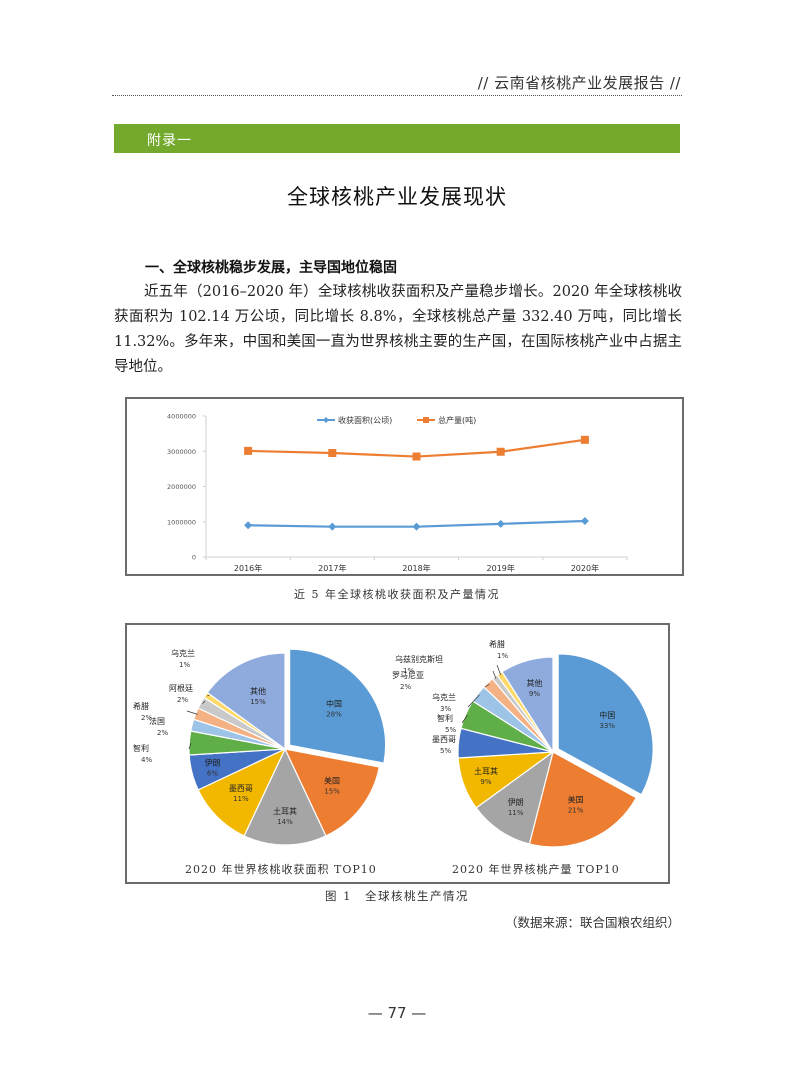 Image resolution: width=794 pixels, height=1077 pixels. I want to click on slice-value: 21%, so click(576, 810).